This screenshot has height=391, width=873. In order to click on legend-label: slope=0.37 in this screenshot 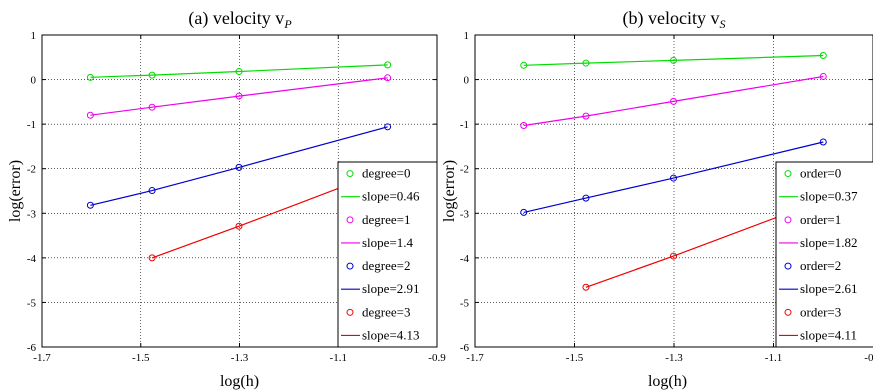, I will do `click(829, 196)`.